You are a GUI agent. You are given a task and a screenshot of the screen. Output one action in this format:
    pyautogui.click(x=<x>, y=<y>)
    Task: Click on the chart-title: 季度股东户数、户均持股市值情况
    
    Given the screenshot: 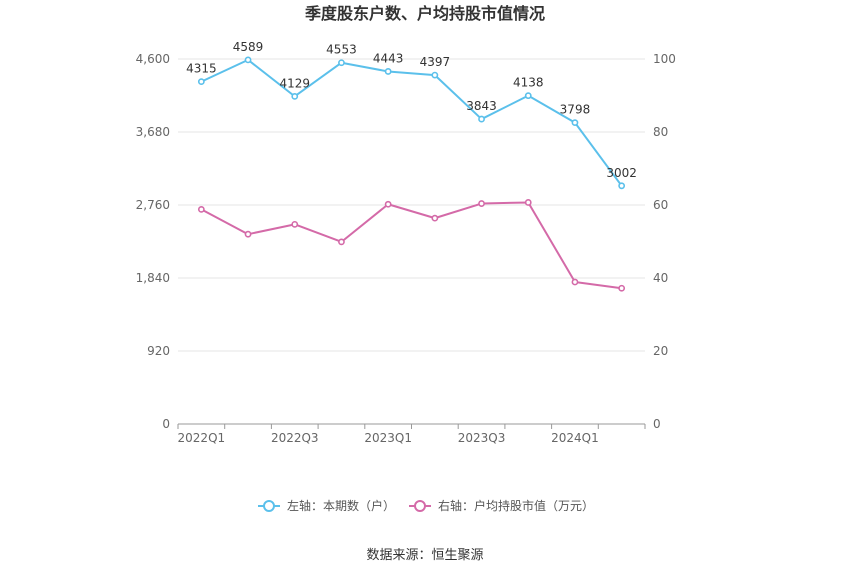 What is the action you would take?
    pyautogui.click(x=424, y=13)
    